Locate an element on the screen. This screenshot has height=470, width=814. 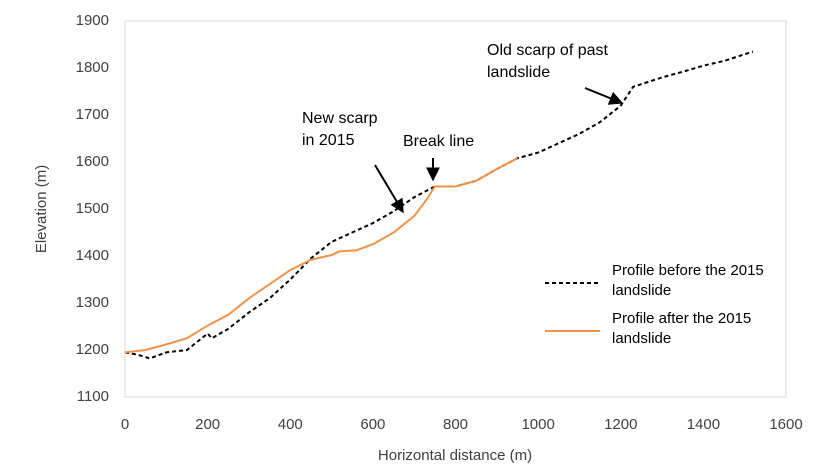
y-tick-label: 1200 is located at coordinates (92, 349).